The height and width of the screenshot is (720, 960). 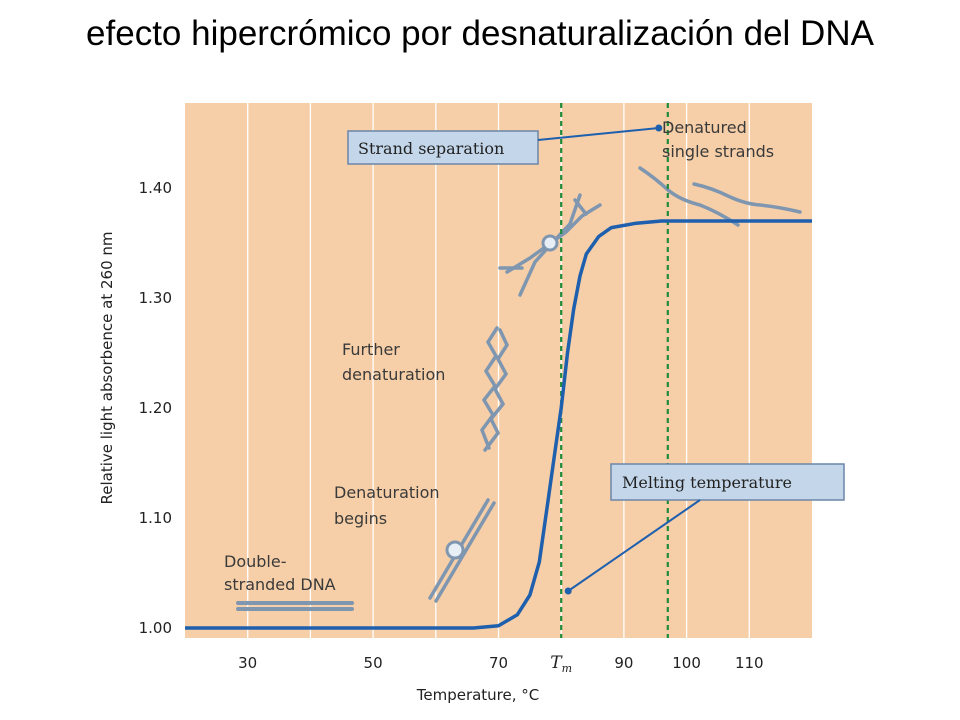 I want to click on note-denatured-line2: single strands, so click(x=718, y=151).